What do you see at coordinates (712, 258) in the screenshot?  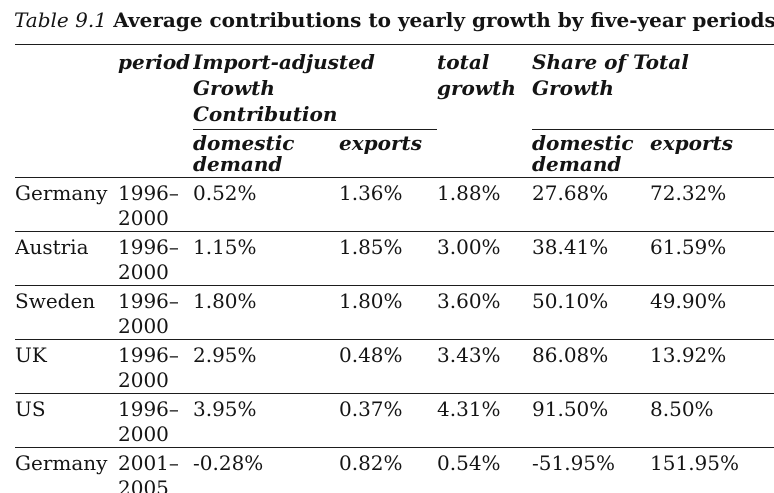 I see `cell-share-exports: 61.59%` at bounding box center [712, 258].